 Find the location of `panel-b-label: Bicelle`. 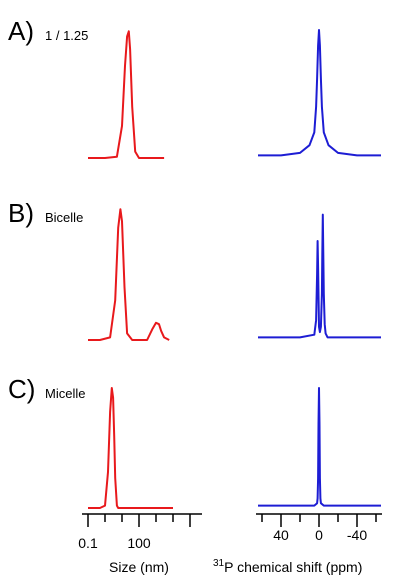

panel-b-label: Bicelle is located at coordinates (64, 217).